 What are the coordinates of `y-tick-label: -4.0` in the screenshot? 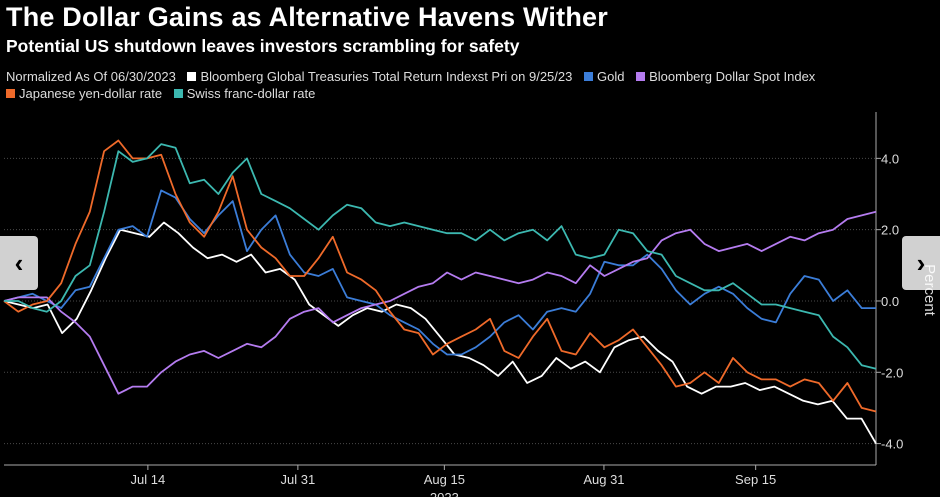 It's located at (892, 444).